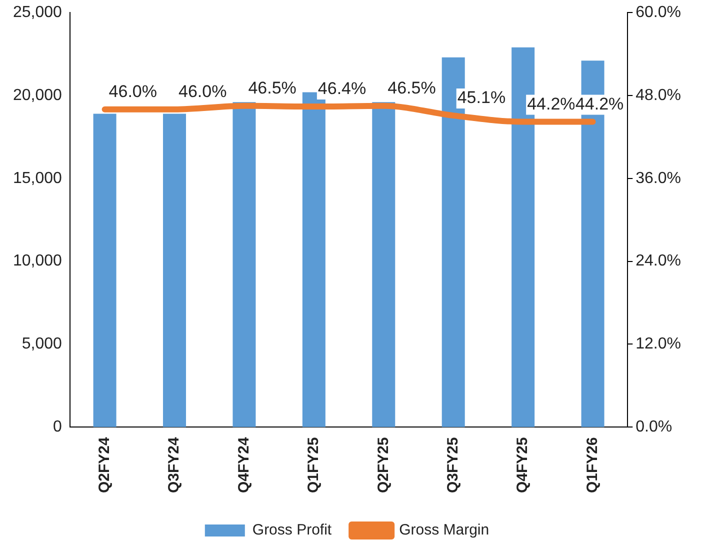 This screenshot has width=724, height=553. I want to click on y2-tick-label: 12.0%, so click(659, 344).